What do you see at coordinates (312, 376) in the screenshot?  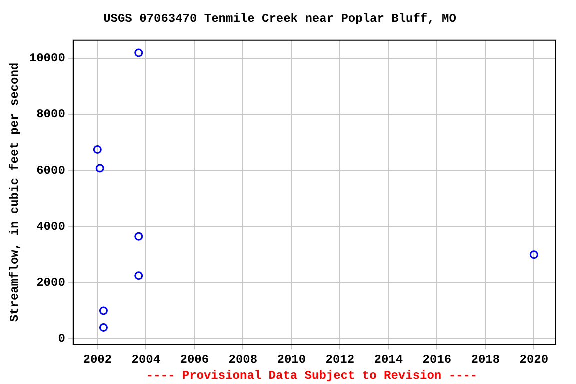 I see `text: ---- Provisional Data Subject to Revision ----` at bounding box center [312, 376].